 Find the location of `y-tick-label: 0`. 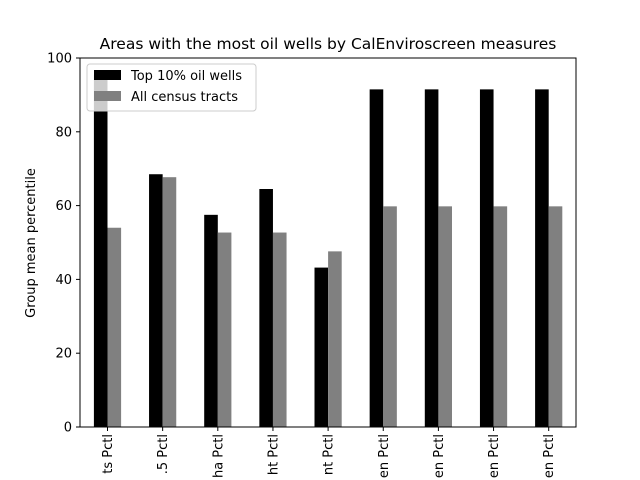

y-tick-label: 0 is located at coordinates (68, 428).